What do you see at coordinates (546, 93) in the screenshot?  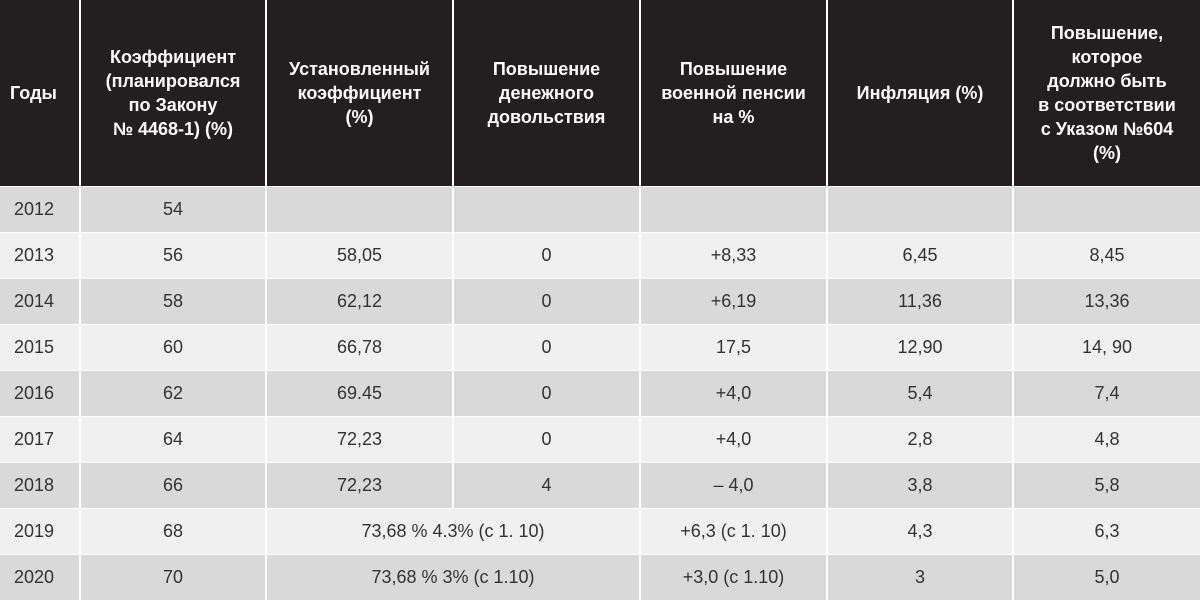 I see `header-allowance-increase: Повышение денежного довольствия` at bounding box center [546, 93].